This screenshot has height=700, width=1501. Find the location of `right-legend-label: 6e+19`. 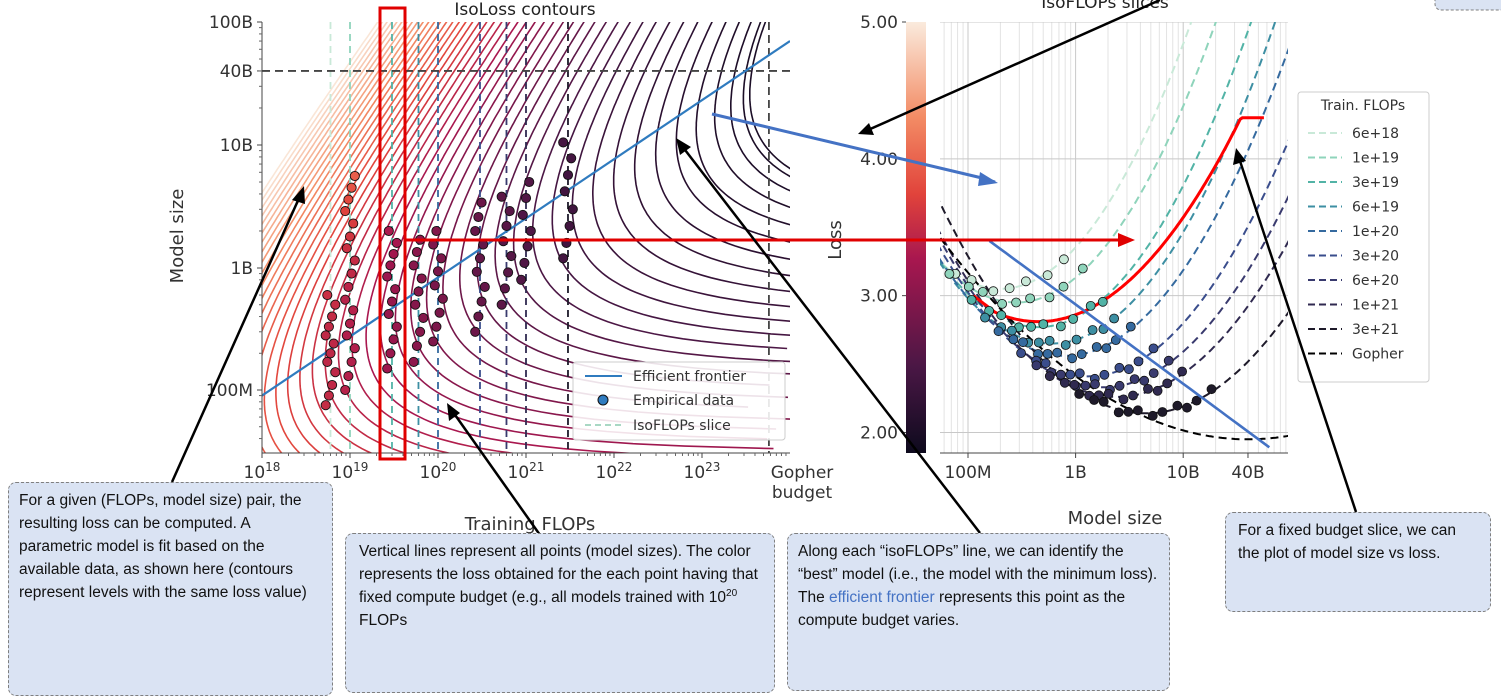

right-legend-label: 6e+19 is located at coordinates (1375, 208).